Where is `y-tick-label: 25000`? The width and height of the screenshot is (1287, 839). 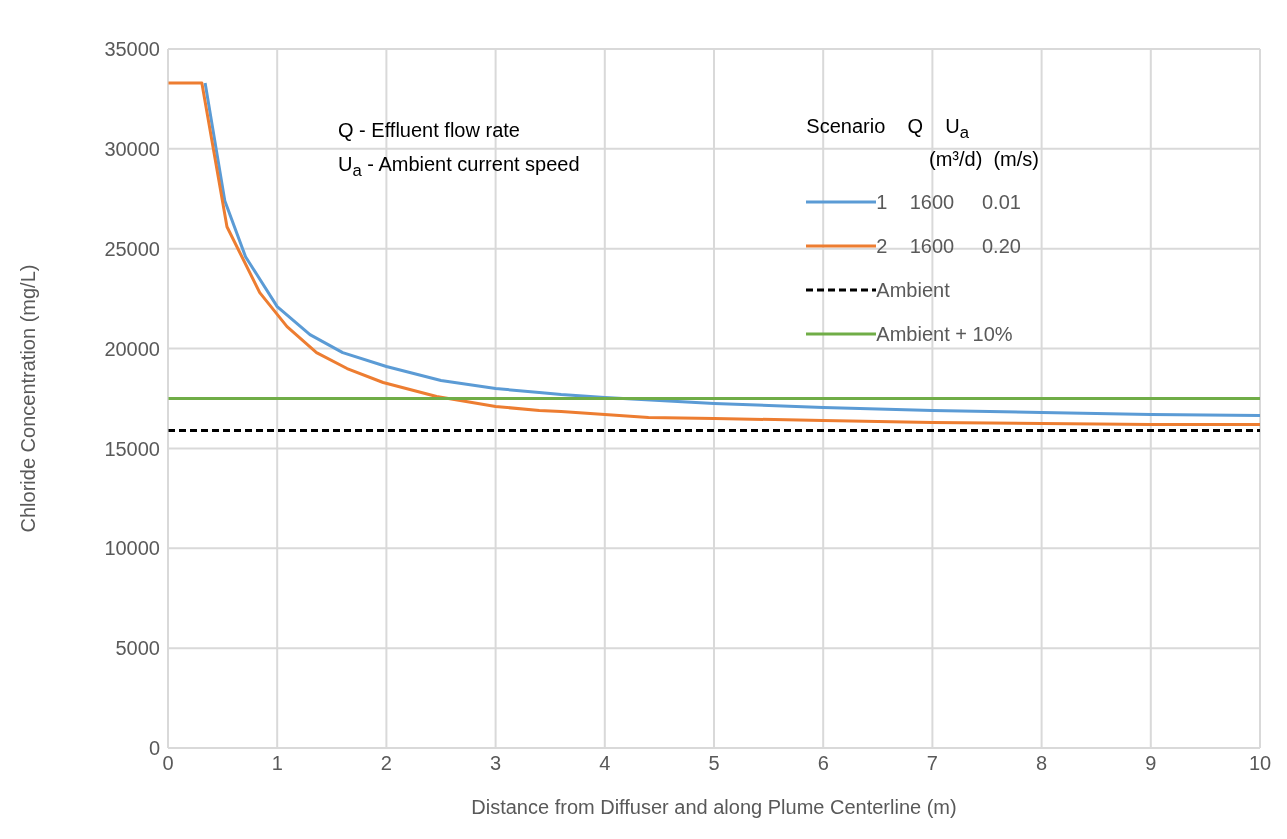 y-tick-label: 25000 is located at coordinates (132, 248).